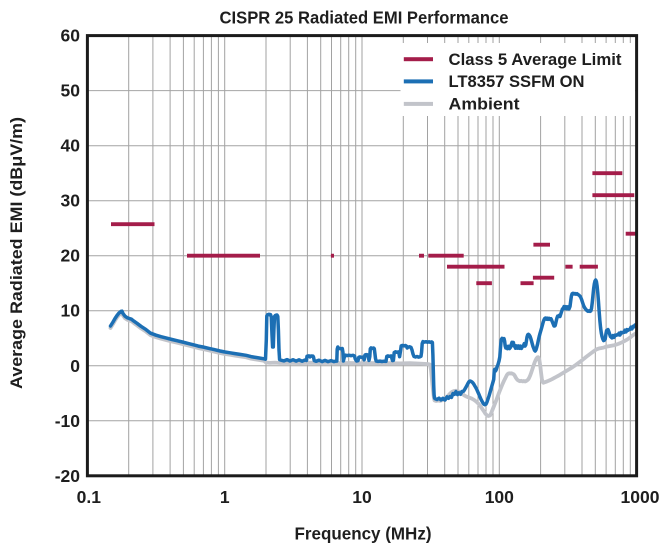 This screenshot has height=559, width=670. What do you see at coordinates (499, 497) in the screenshot?
I see `svg-text: 100` at bounding box center [499, 497].